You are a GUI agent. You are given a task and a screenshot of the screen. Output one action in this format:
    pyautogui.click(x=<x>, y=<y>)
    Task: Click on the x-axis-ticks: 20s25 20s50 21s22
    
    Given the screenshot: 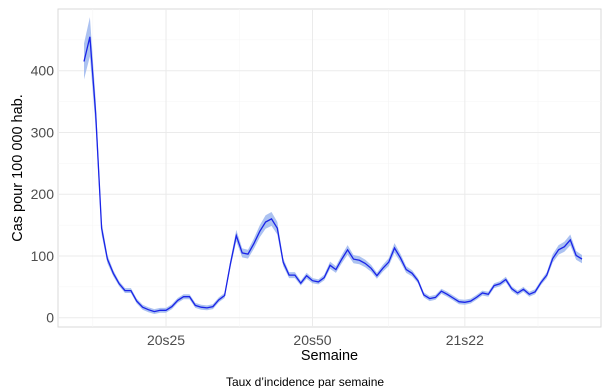 What is the action you would take?
    pyautogui.click(x=315, y=340)
    